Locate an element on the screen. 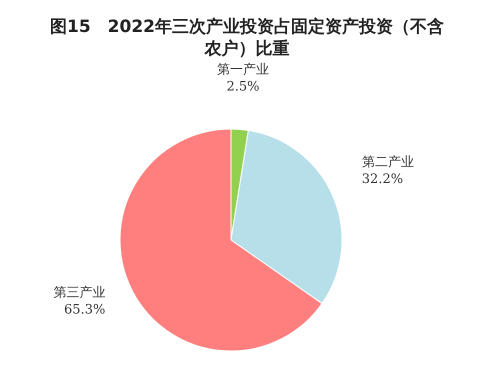 This screenshot has height=386, width=495. data-label: 32.2% is located at coordinates (383, 180).